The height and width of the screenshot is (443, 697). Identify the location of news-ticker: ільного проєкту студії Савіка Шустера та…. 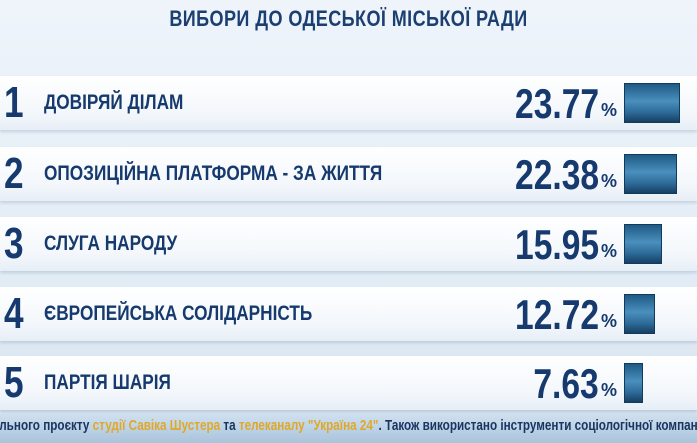
(348, 428).